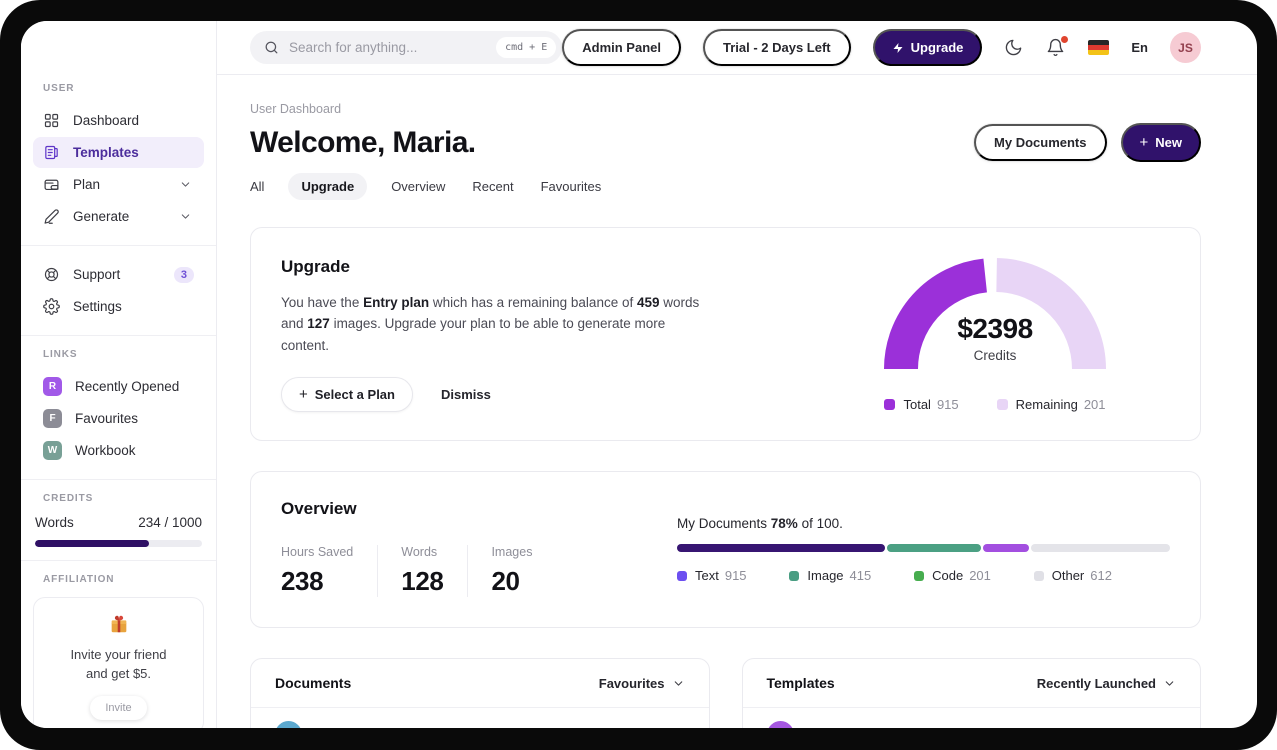 This screenshot has height=750, width=1277. What do you see at coordinates (271, 47) in the screenshot?
I see `search-icon` at bounding box center [271, 47].